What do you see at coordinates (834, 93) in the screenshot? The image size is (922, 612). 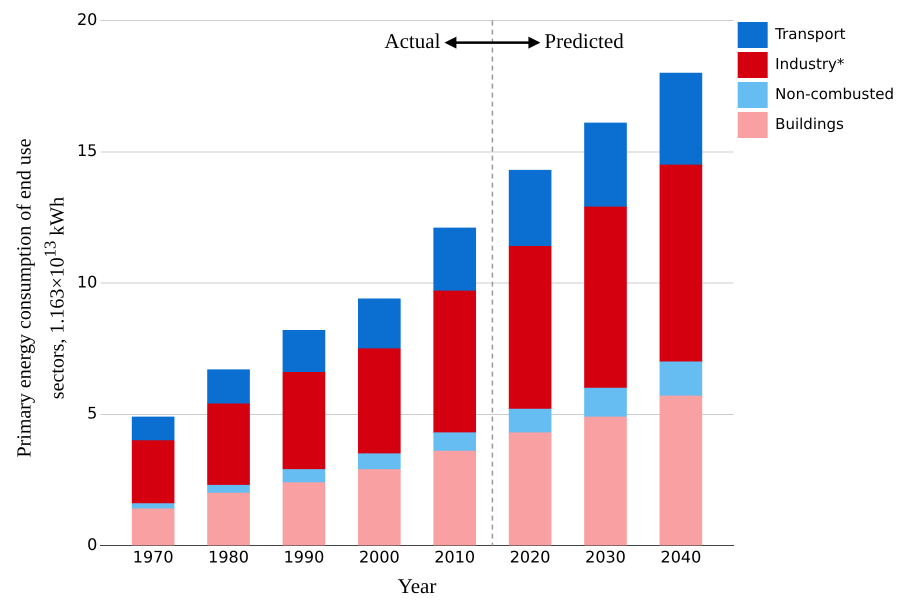 I see `legend-label: Non-combusted` at bounding box center [834, 93].